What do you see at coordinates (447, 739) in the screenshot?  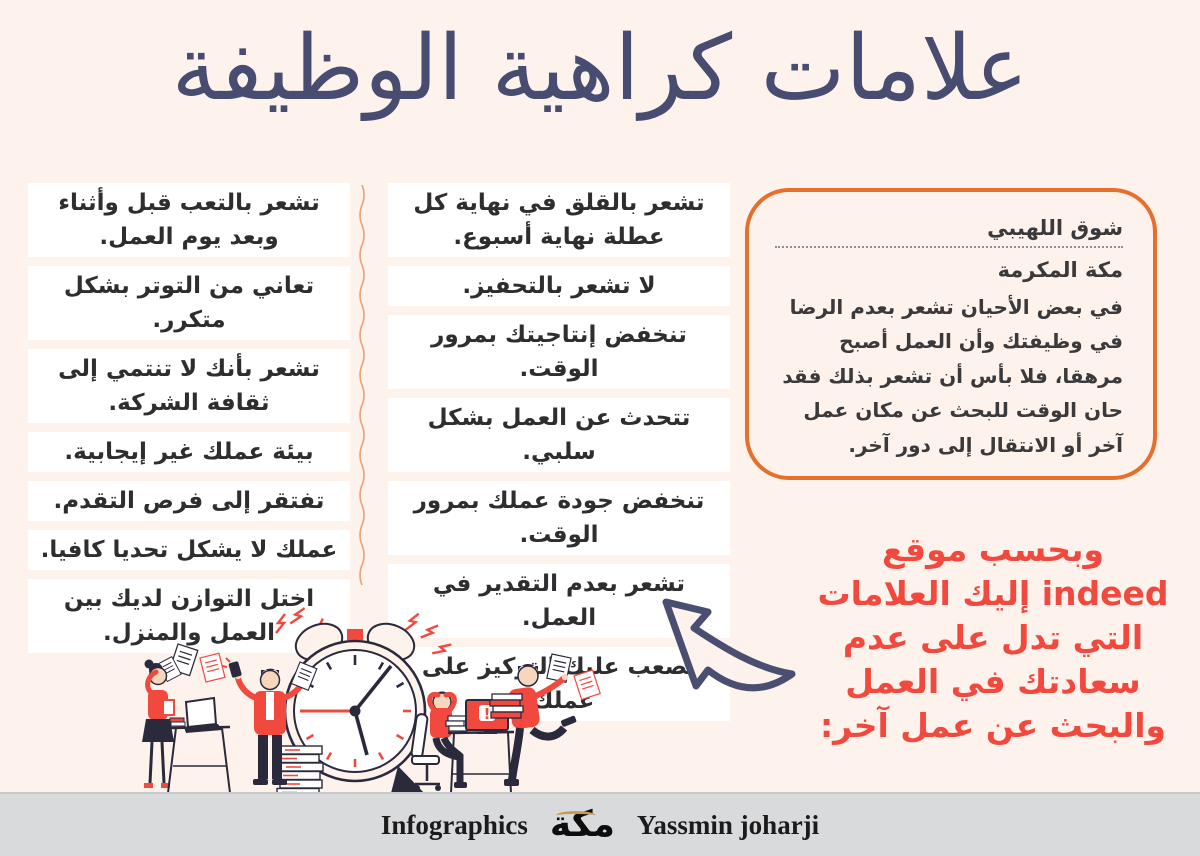 I see `seated-person-figure` at bounding box center [447, 739].